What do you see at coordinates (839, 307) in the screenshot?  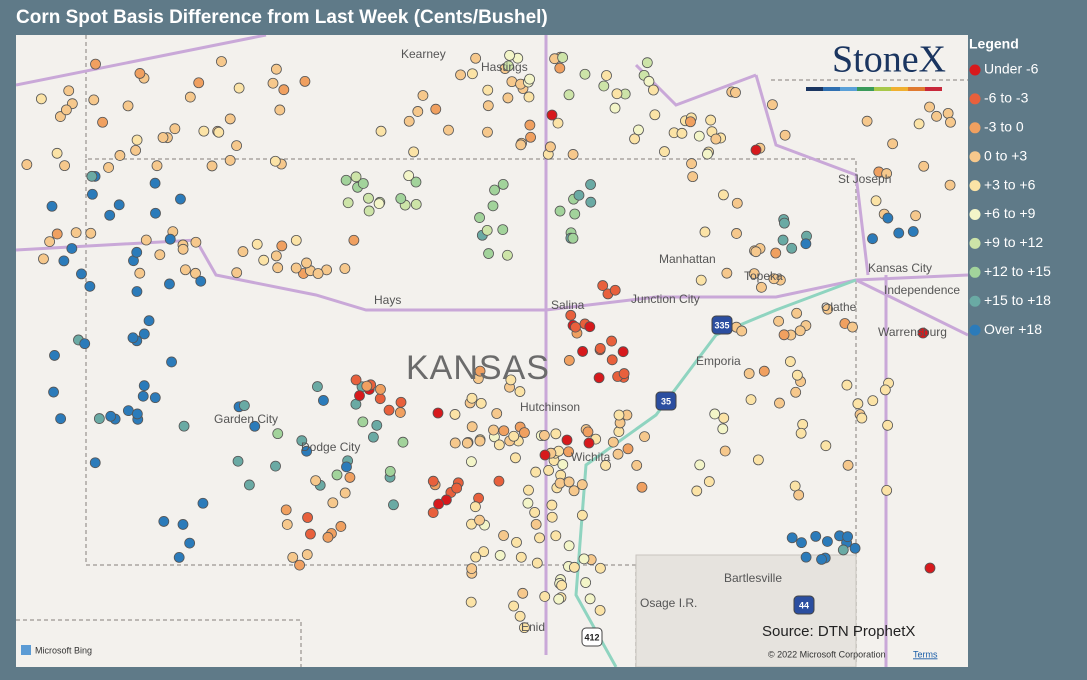 I see `city-label: Olathe` at bounding box center [839, 307].